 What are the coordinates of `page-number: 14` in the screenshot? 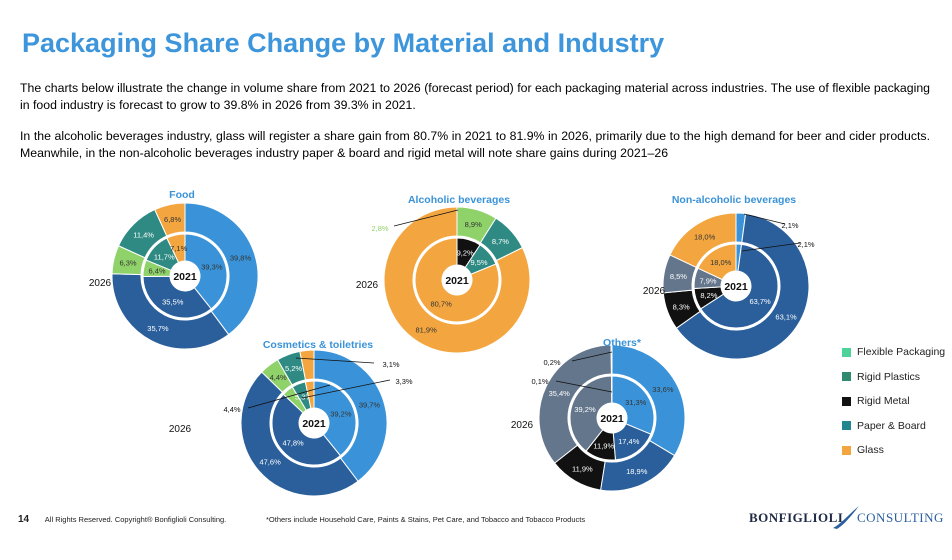 It's located at (24, 519).